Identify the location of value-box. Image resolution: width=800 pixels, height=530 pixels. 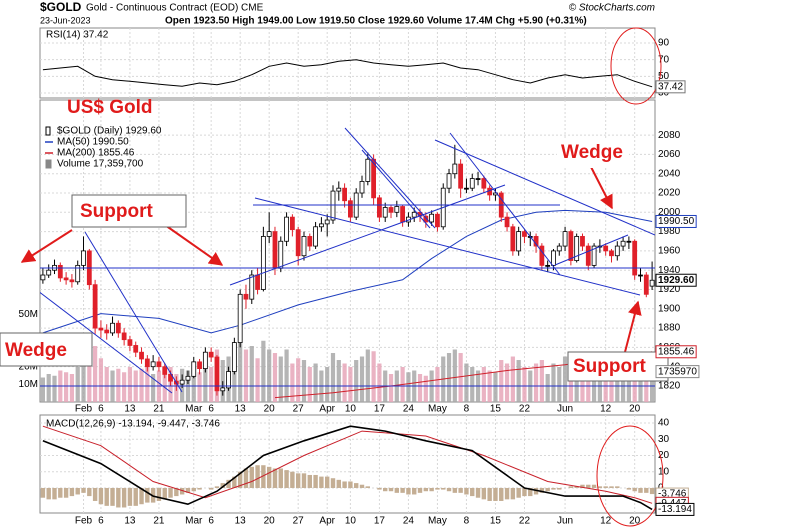
(670, 87).